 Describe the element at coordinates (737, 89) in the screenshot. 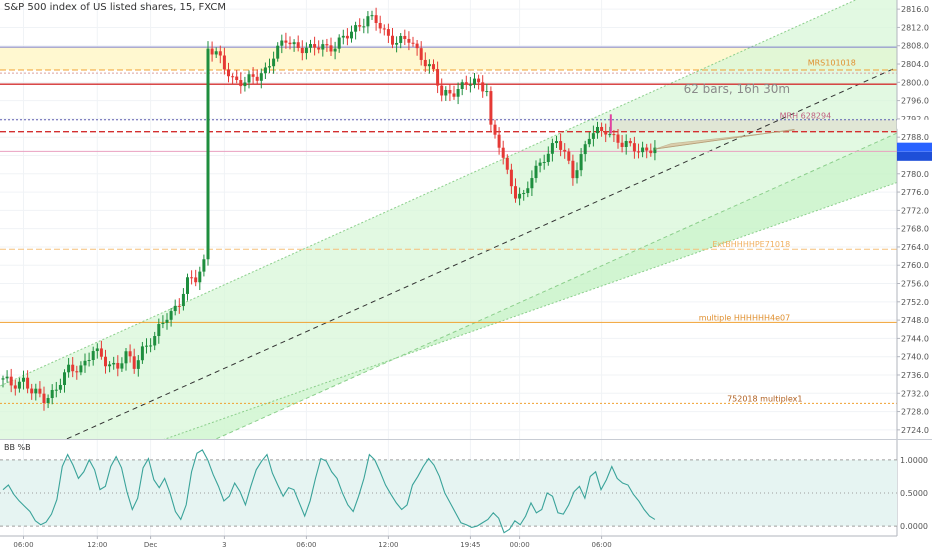

I see `annotation-0: 62 bars, 16h 30m` at that location.